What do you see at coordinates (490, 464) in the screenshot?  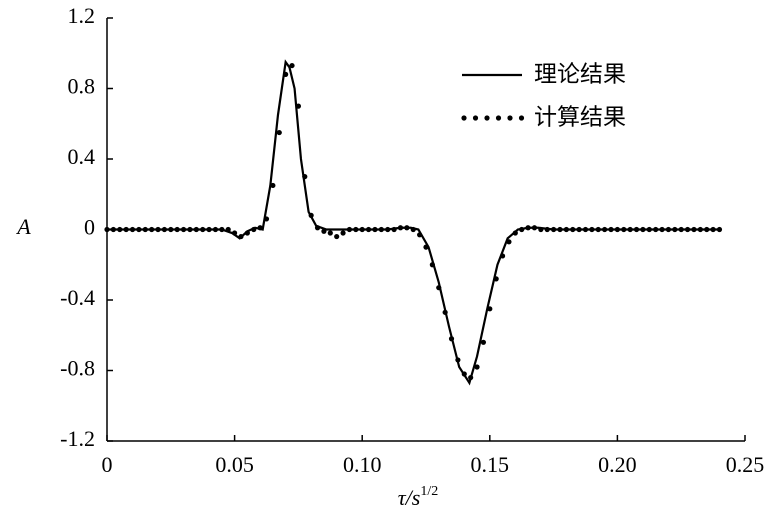 I see `x-tick-label: 0.15` at bounding box center [490, 464].